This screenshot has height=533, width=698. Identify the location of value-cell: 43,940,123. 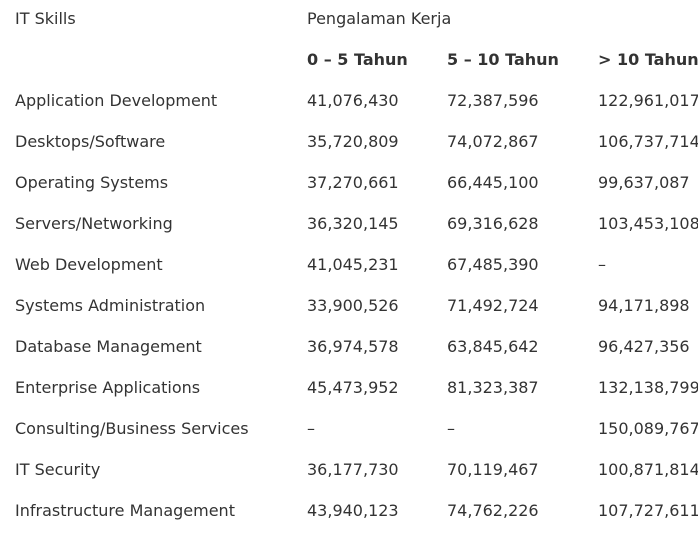
(353, 510).